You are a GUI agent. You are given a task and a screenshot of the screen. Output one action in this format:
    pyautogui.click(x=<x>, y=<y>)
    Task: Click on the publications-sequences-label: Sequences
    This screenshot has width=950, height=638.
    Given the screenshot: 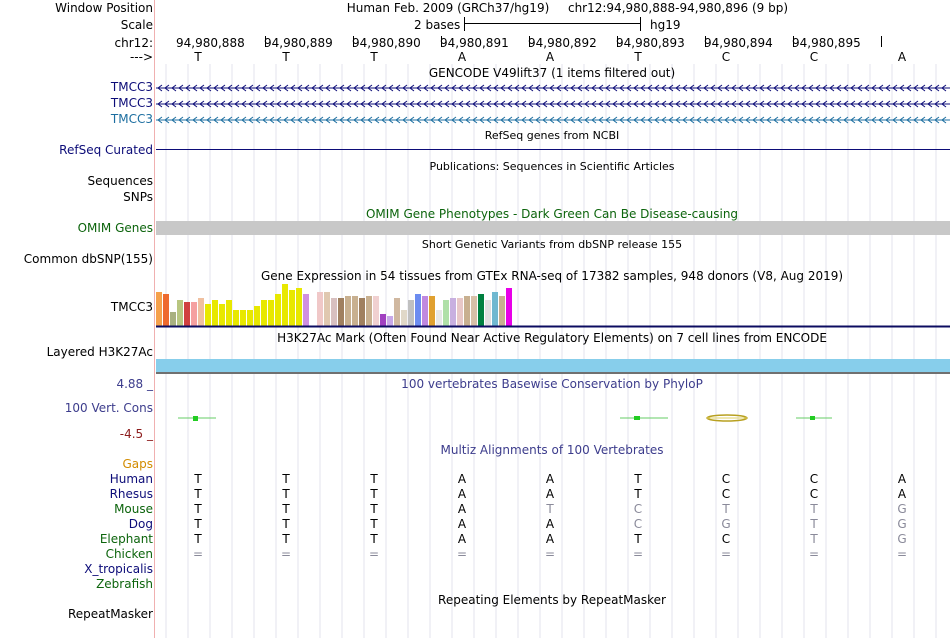 What is the action you would take?
    pyautogui.click(x=120, y=181)
    